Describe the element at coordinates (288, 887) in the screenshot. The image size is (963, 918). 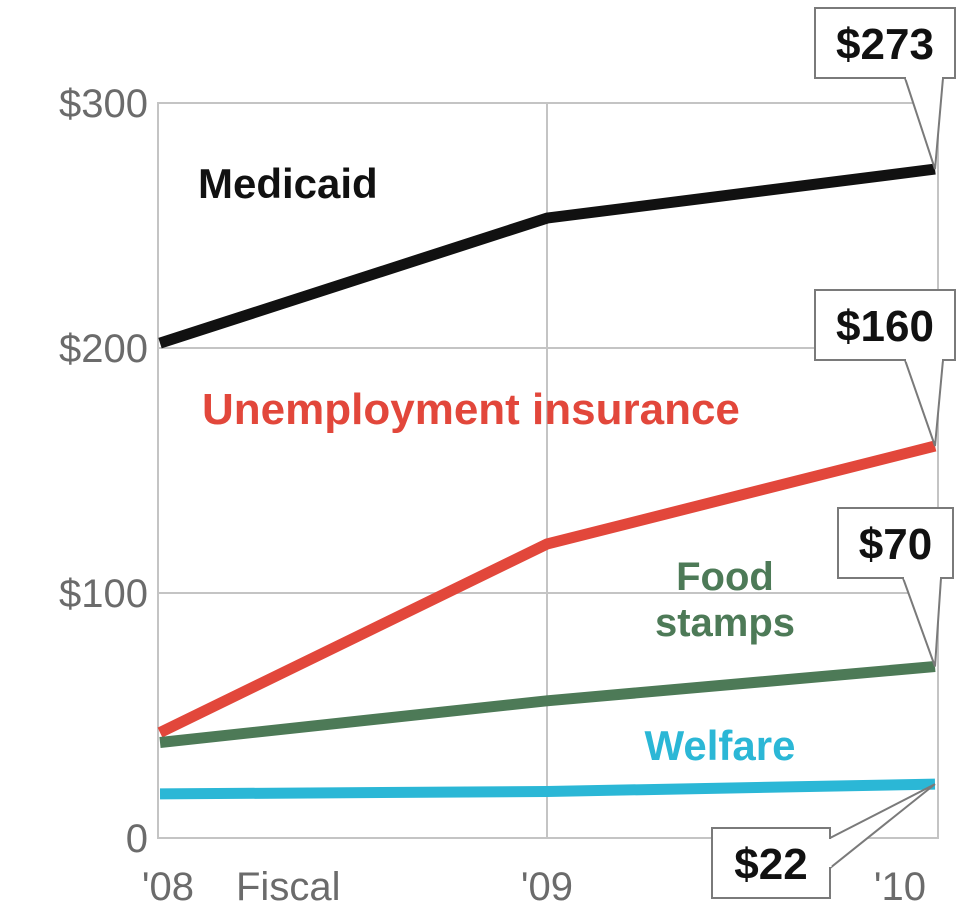
I see `x-axis-label: Fiscal` at that location.